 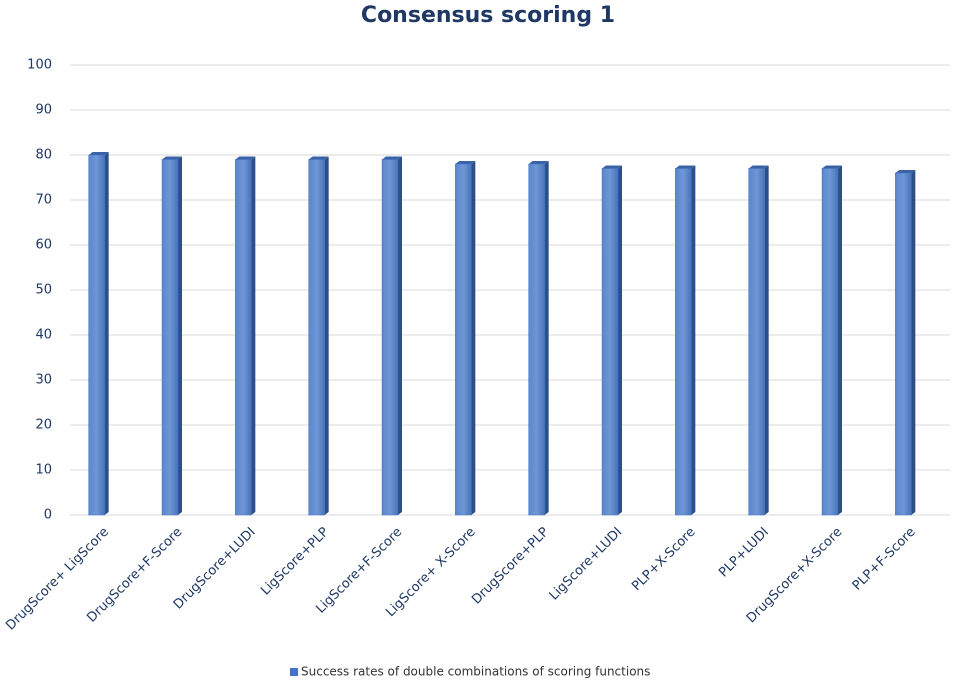 What do you see at coordinates (488, 15) in the screenshot?
I see `chart-title: Consensus scoring 1` at bounding box center [488, 15].